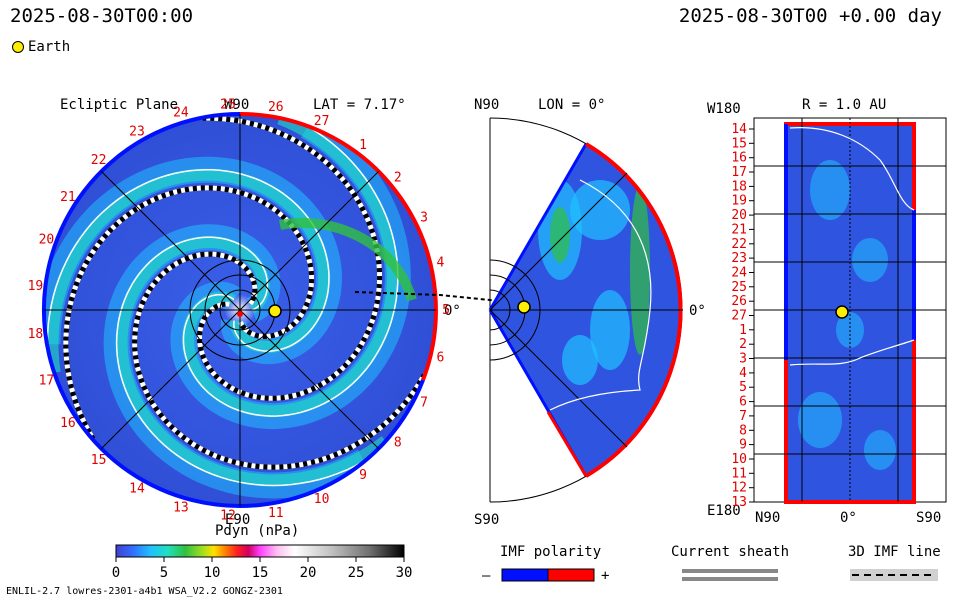  Describe the element at coordinates (440, 358) in the screenshot. I see `carrington-number: 6` at that location.